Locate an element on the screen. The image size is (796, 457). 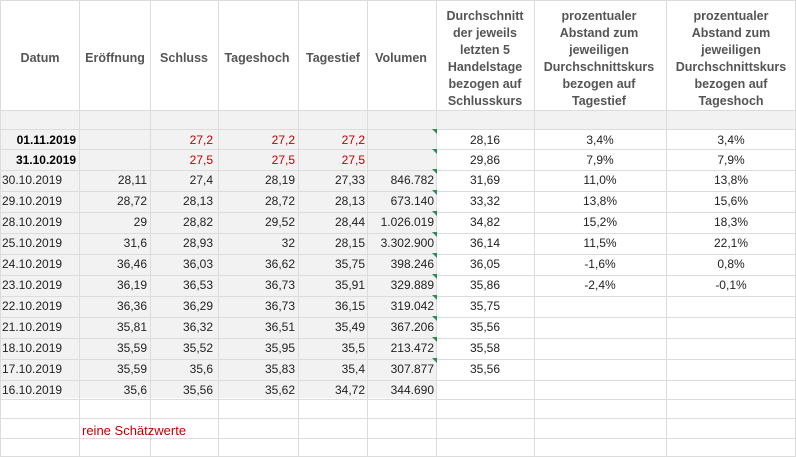
pct-low-cell: 3,4% is located at coordinates (600, 140).